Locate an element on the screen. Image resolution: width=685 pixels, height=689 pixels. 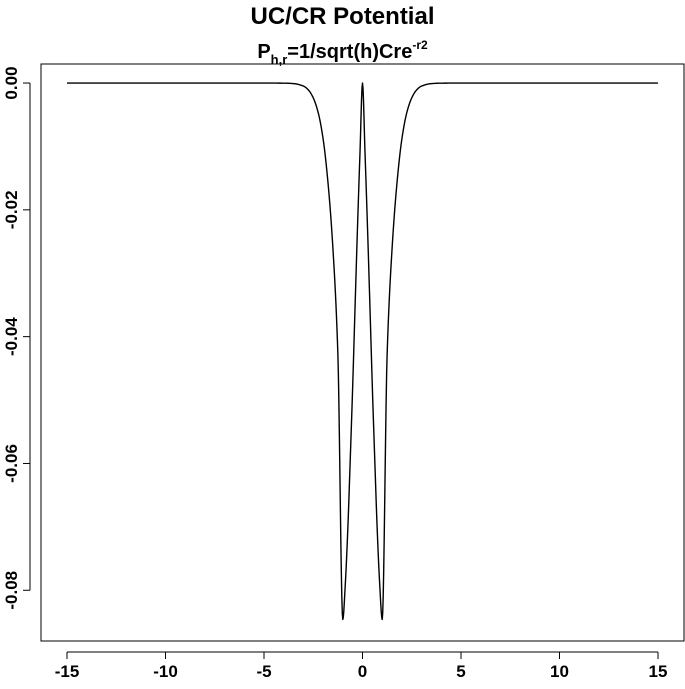
chart-title: UC/CR Potential is located at coordinates (342, 16).